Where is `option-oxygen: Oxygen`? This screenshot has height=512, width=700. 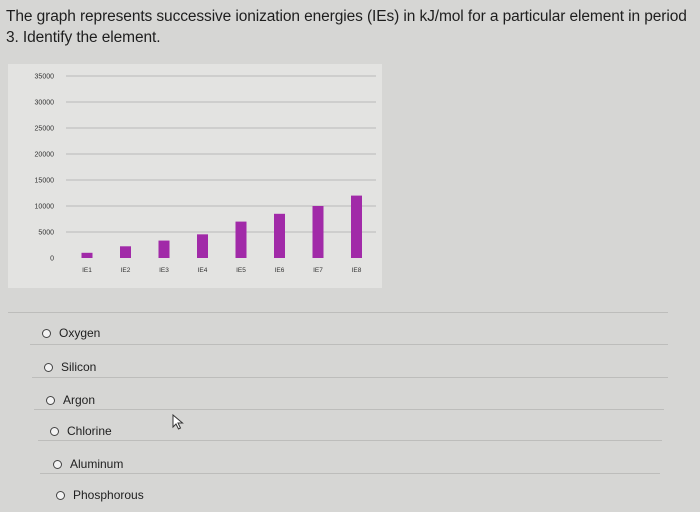 option-oxygen: Oxygen is located at coordinates (71, 333).